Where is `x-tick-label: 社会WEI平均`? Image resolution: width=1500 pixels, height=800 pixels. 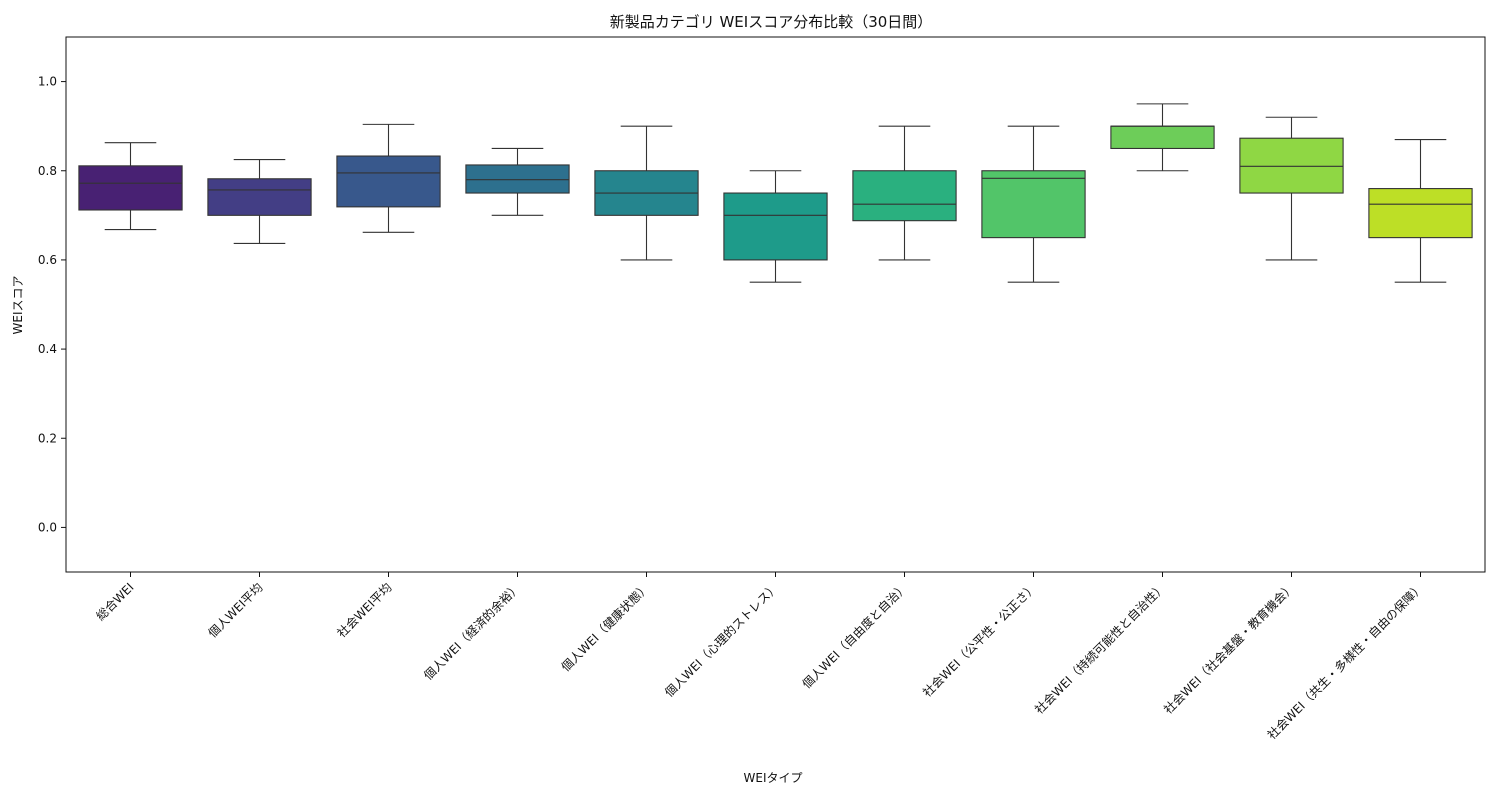 x-tick-label: 社会WEI平均 is located at coordinates (364, 610).